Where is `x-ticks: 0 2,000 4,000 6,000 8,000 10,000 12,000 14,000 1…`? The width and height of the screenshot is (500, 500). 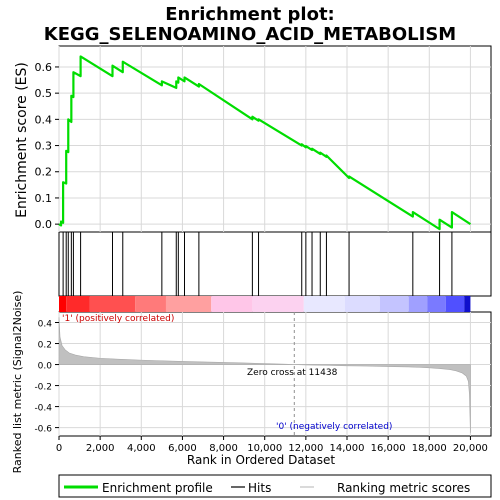 x-ticks: 0 2,000 4,000 6,000 8,000 10,000 12,000 14,000 1… is located at coordinates (272, 445).